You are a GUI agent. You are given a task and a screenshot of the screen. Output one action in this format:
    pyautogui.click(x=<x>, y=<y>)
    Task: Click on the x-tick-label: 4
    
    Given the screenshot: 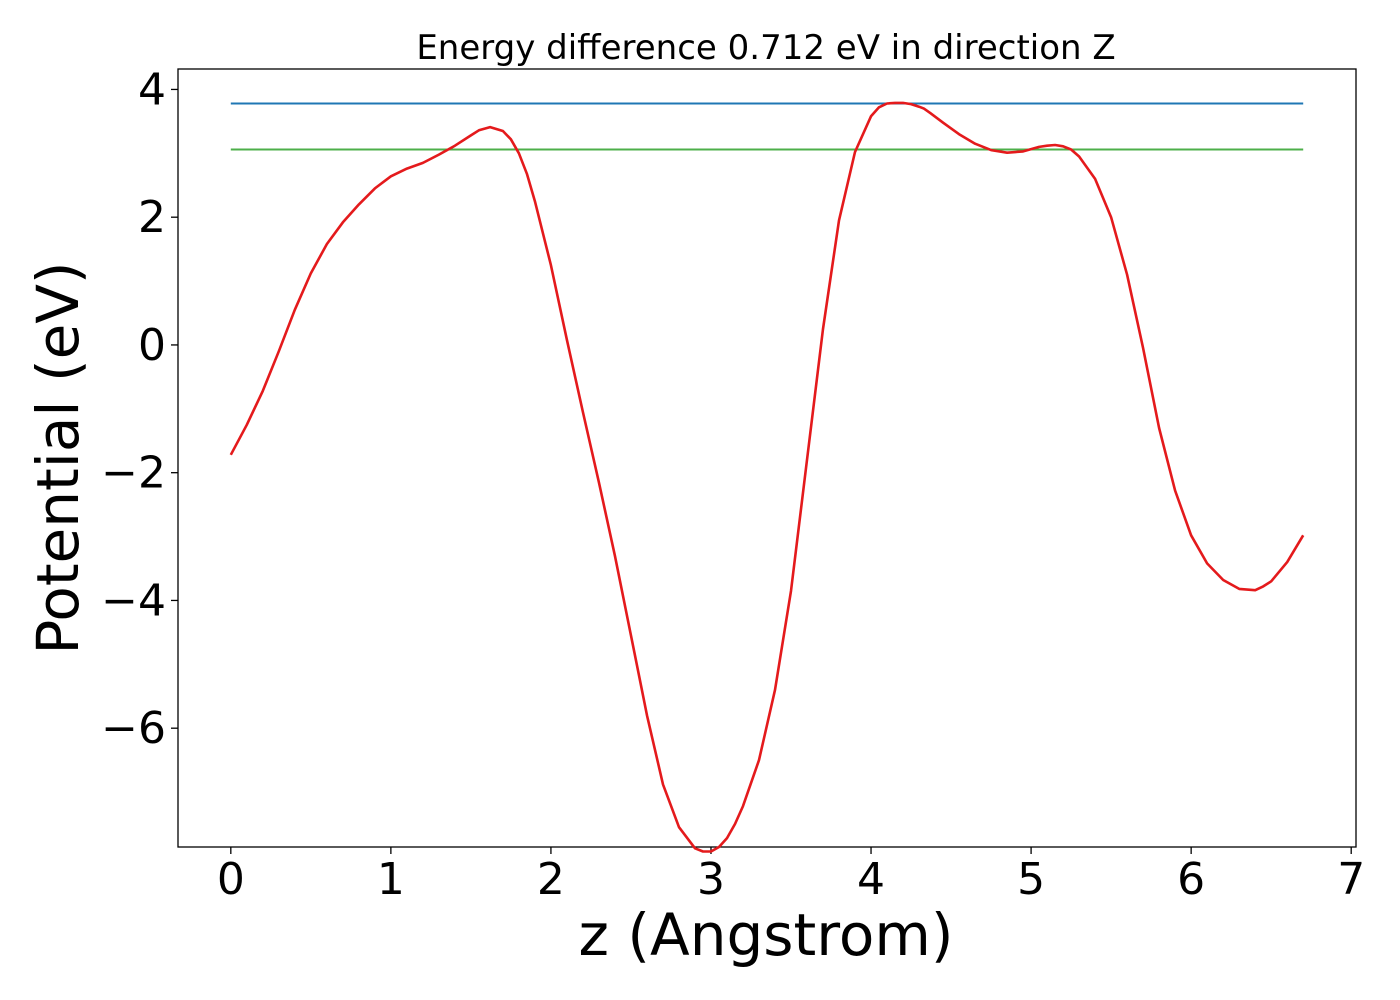 What is the action you would take?
    pyautogui.click(x=871, y=879)
    